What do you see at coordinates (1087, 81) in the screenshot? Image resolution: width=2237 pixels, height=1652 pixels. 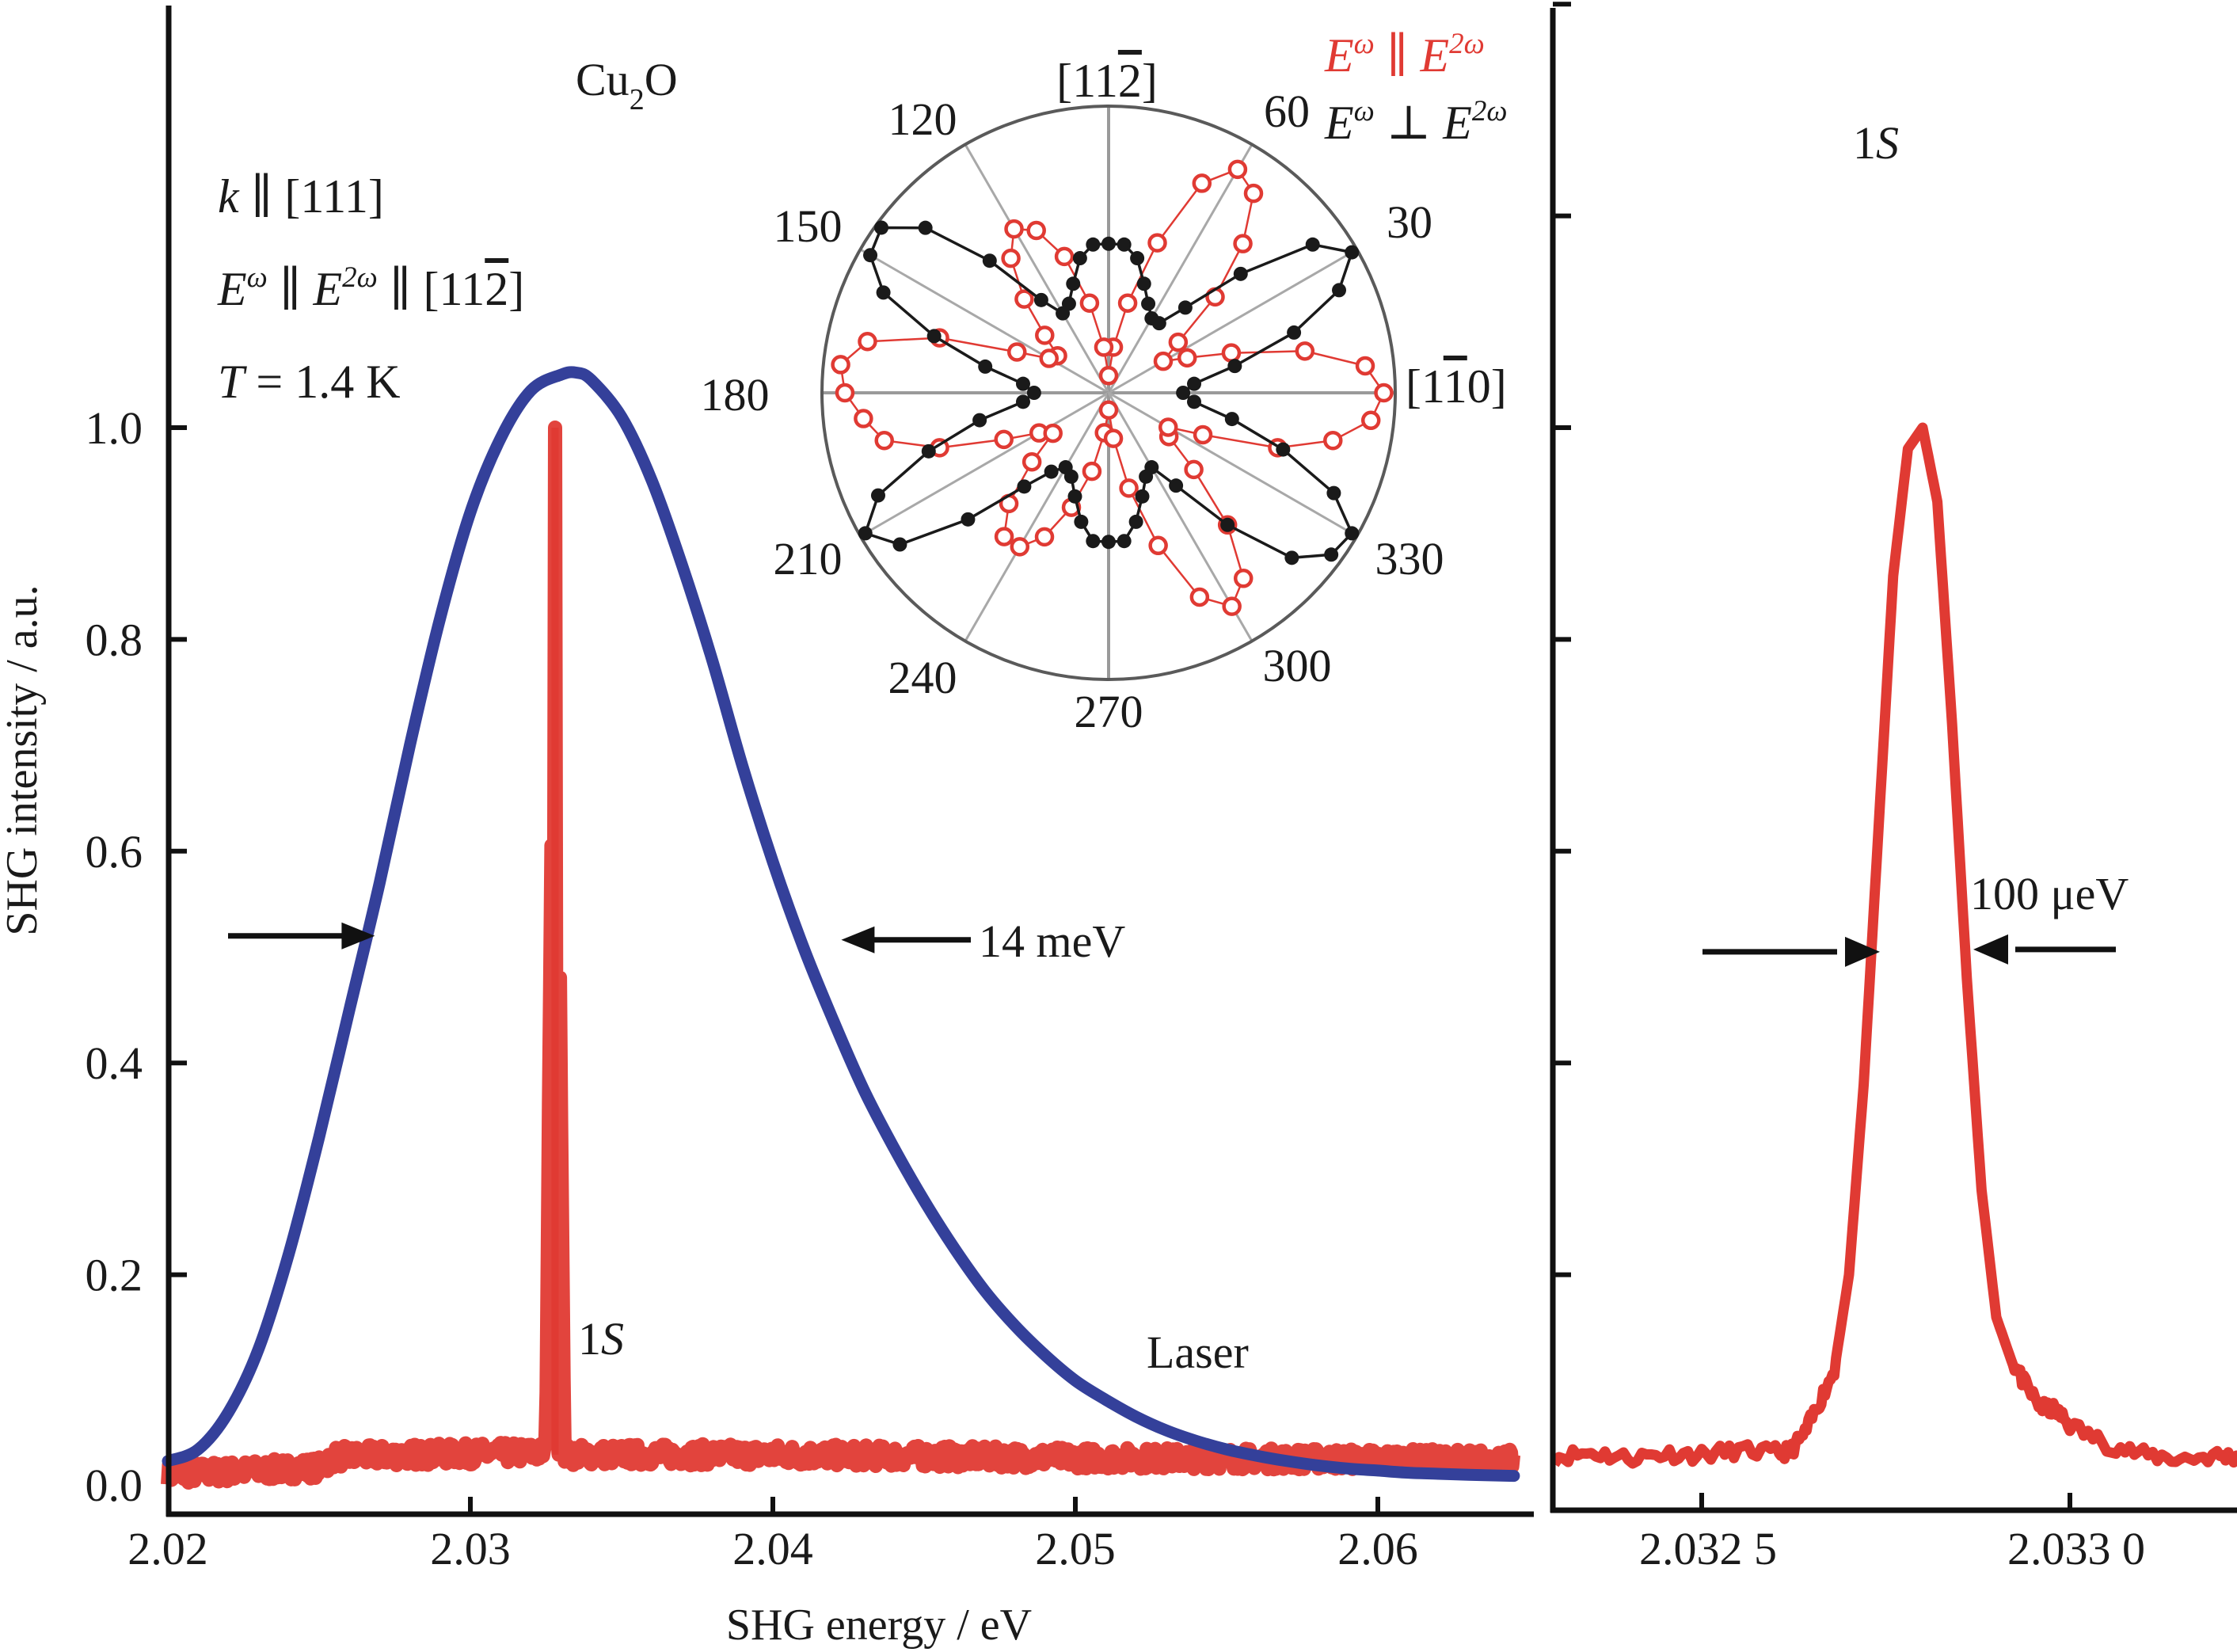 I see `polar-direction-top-part: [11` at bounding box center [1087, 81].